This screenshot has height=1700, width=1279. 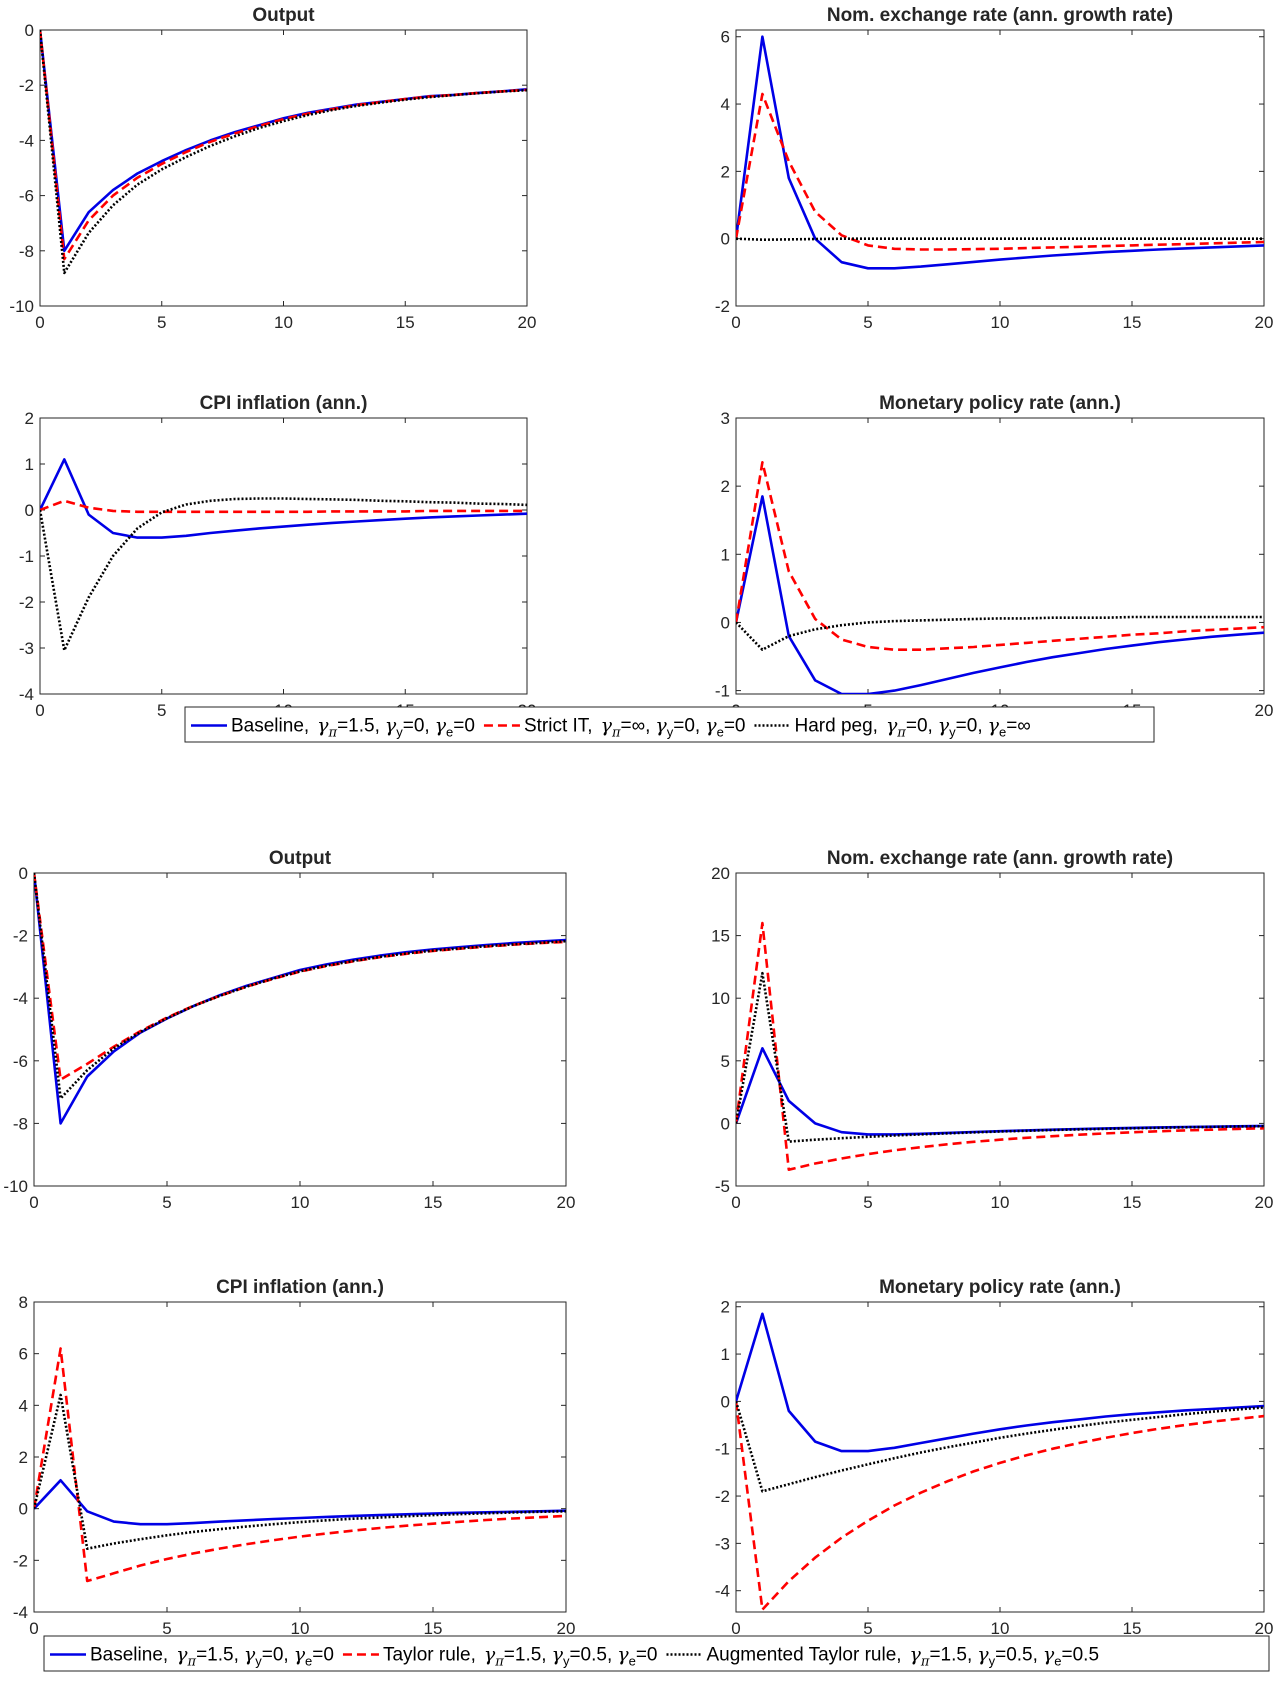 I want to click on chart-5: 0 5 10 15 20 0 -2 -4 -6 -8 -10 Output, so click(x=289, y=1030).